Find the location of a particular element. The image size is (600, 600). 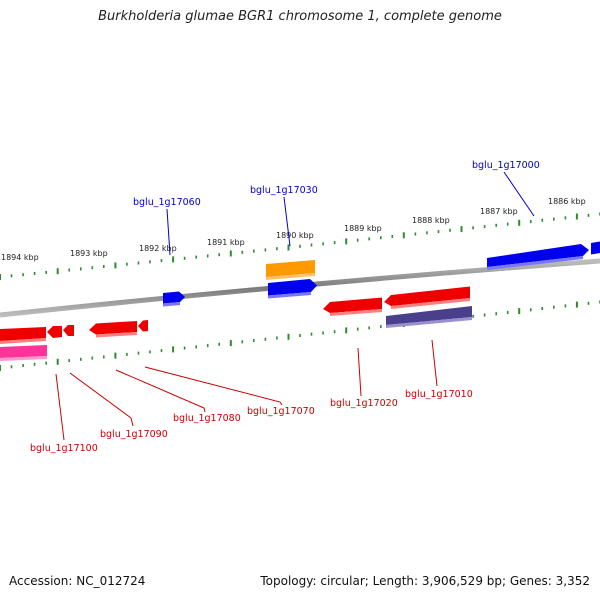

gene-label-bglu-1g17080: bglu_1g17080 is located at coordinates (207, 418).